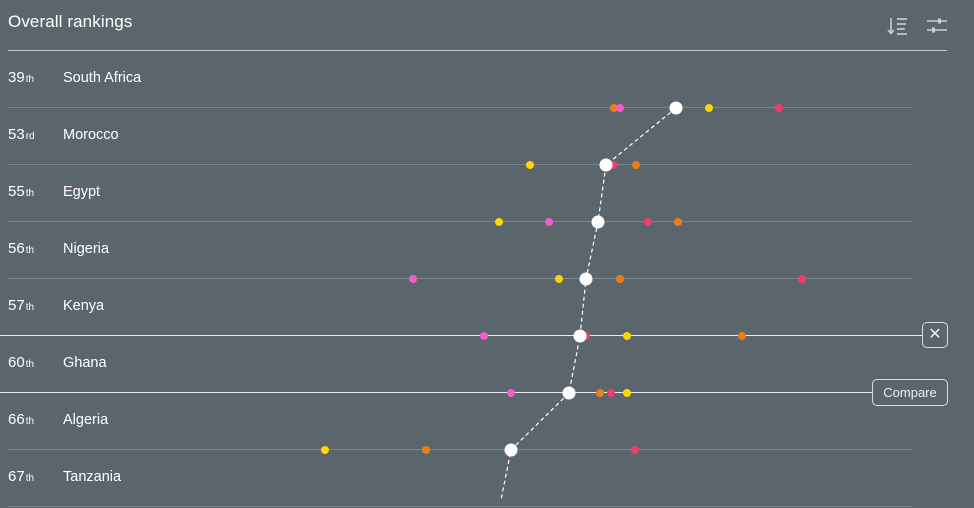 Image resolution: width=974 pixels, height=508 pixels. Describe the element at coordinates (487, 251) in the screenshot. I see `ranking-row: 56th Nigeria` at that location.